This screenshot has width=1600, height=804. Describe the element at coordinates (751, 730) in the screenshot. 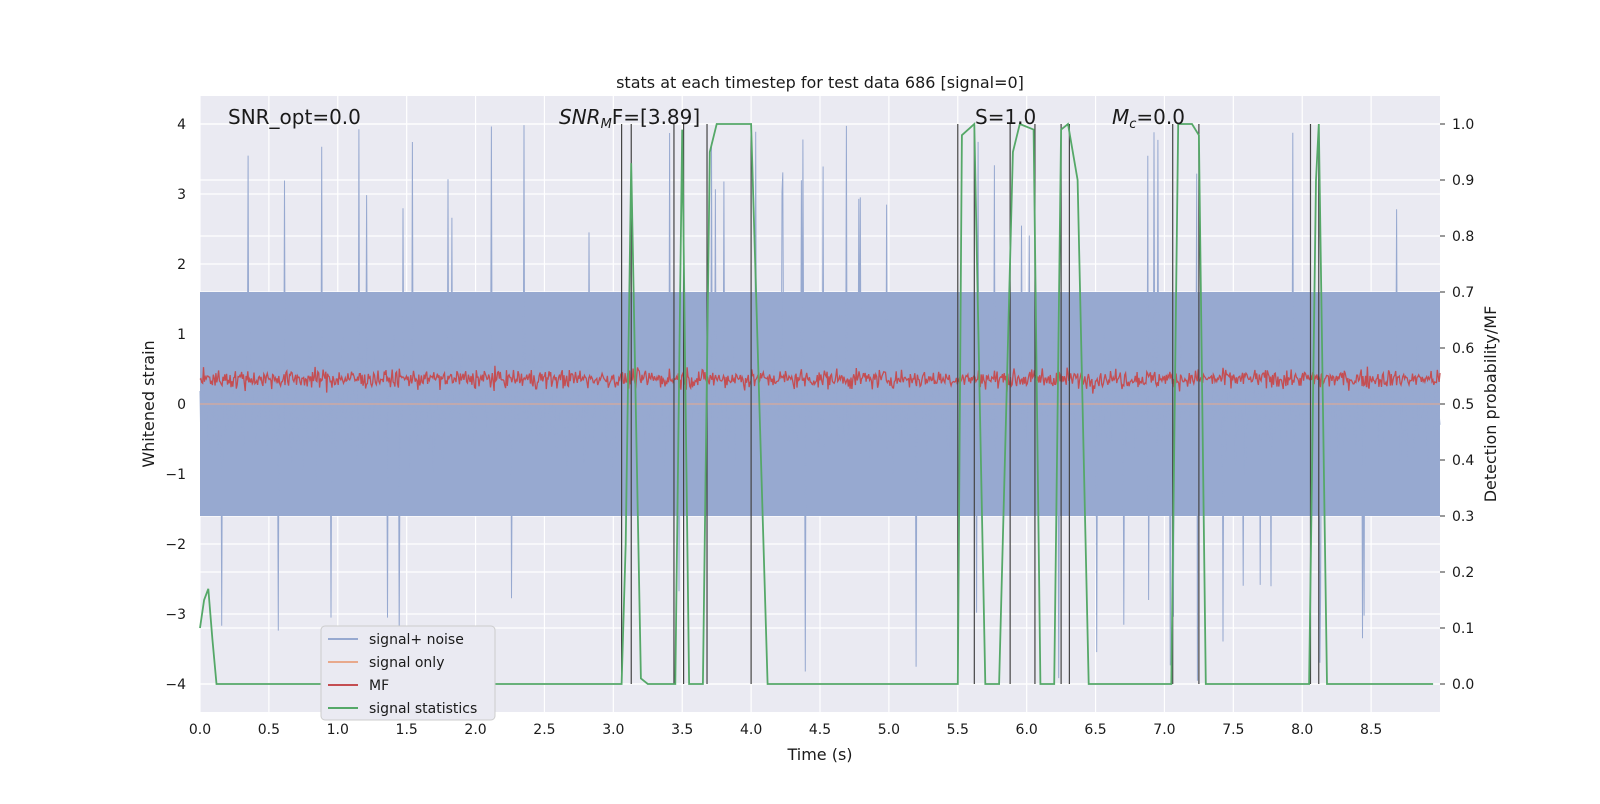

I see `x-tick-label: 4.0` at that location.